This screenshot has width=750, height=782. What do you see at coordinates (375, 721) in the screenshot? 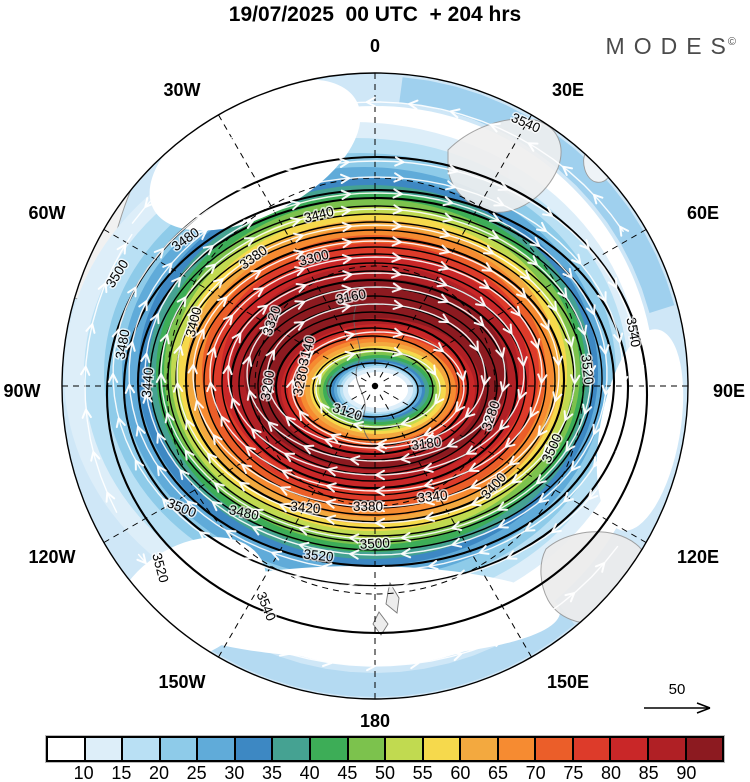
I see `svg-text: 180` at bounding box center [375, 721].